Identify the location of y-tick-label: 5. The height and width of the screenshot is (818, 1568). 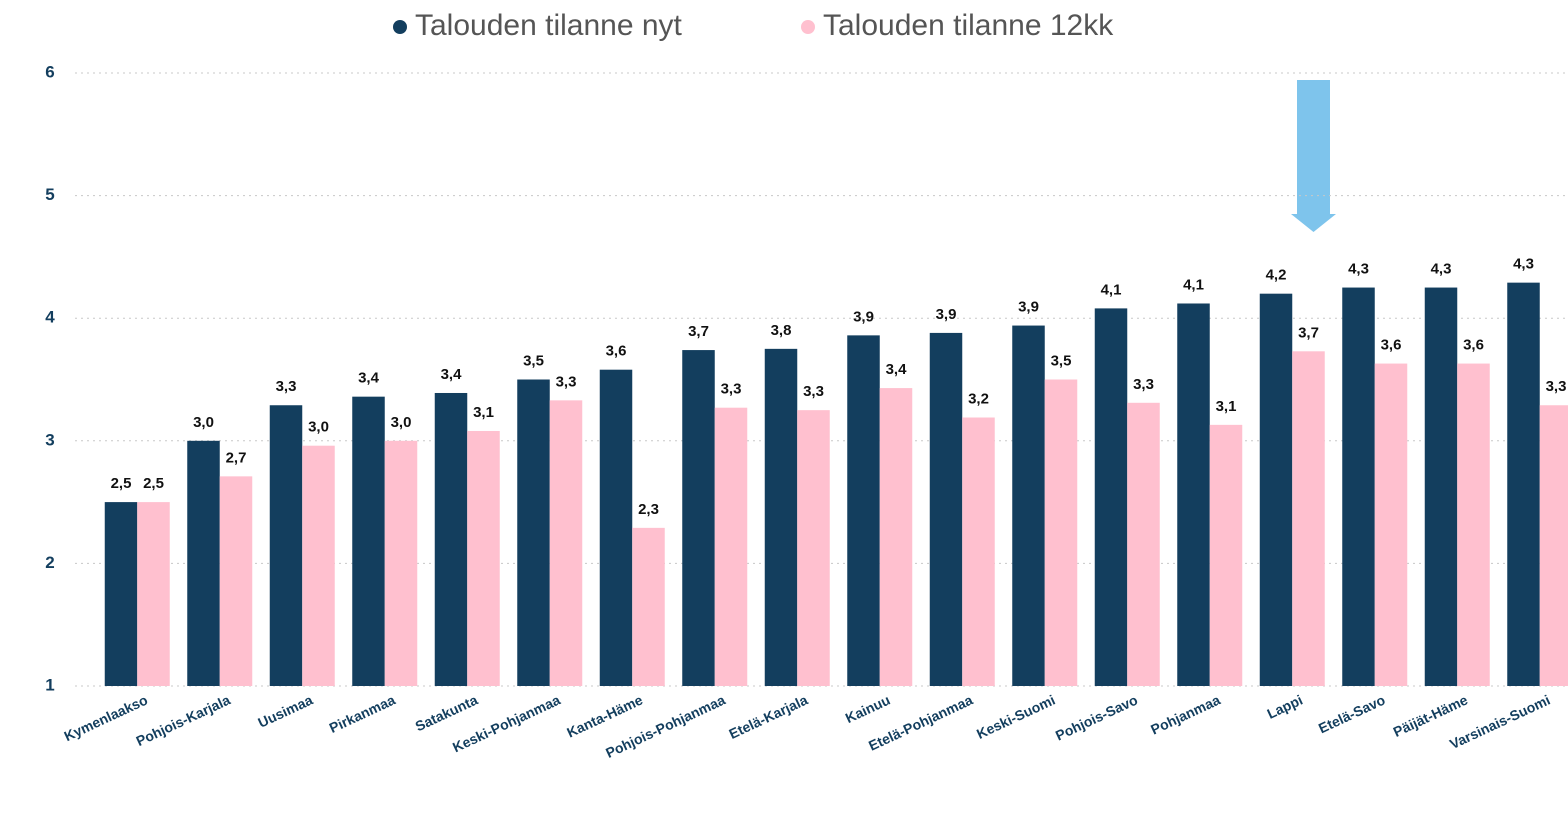
(49, 194).